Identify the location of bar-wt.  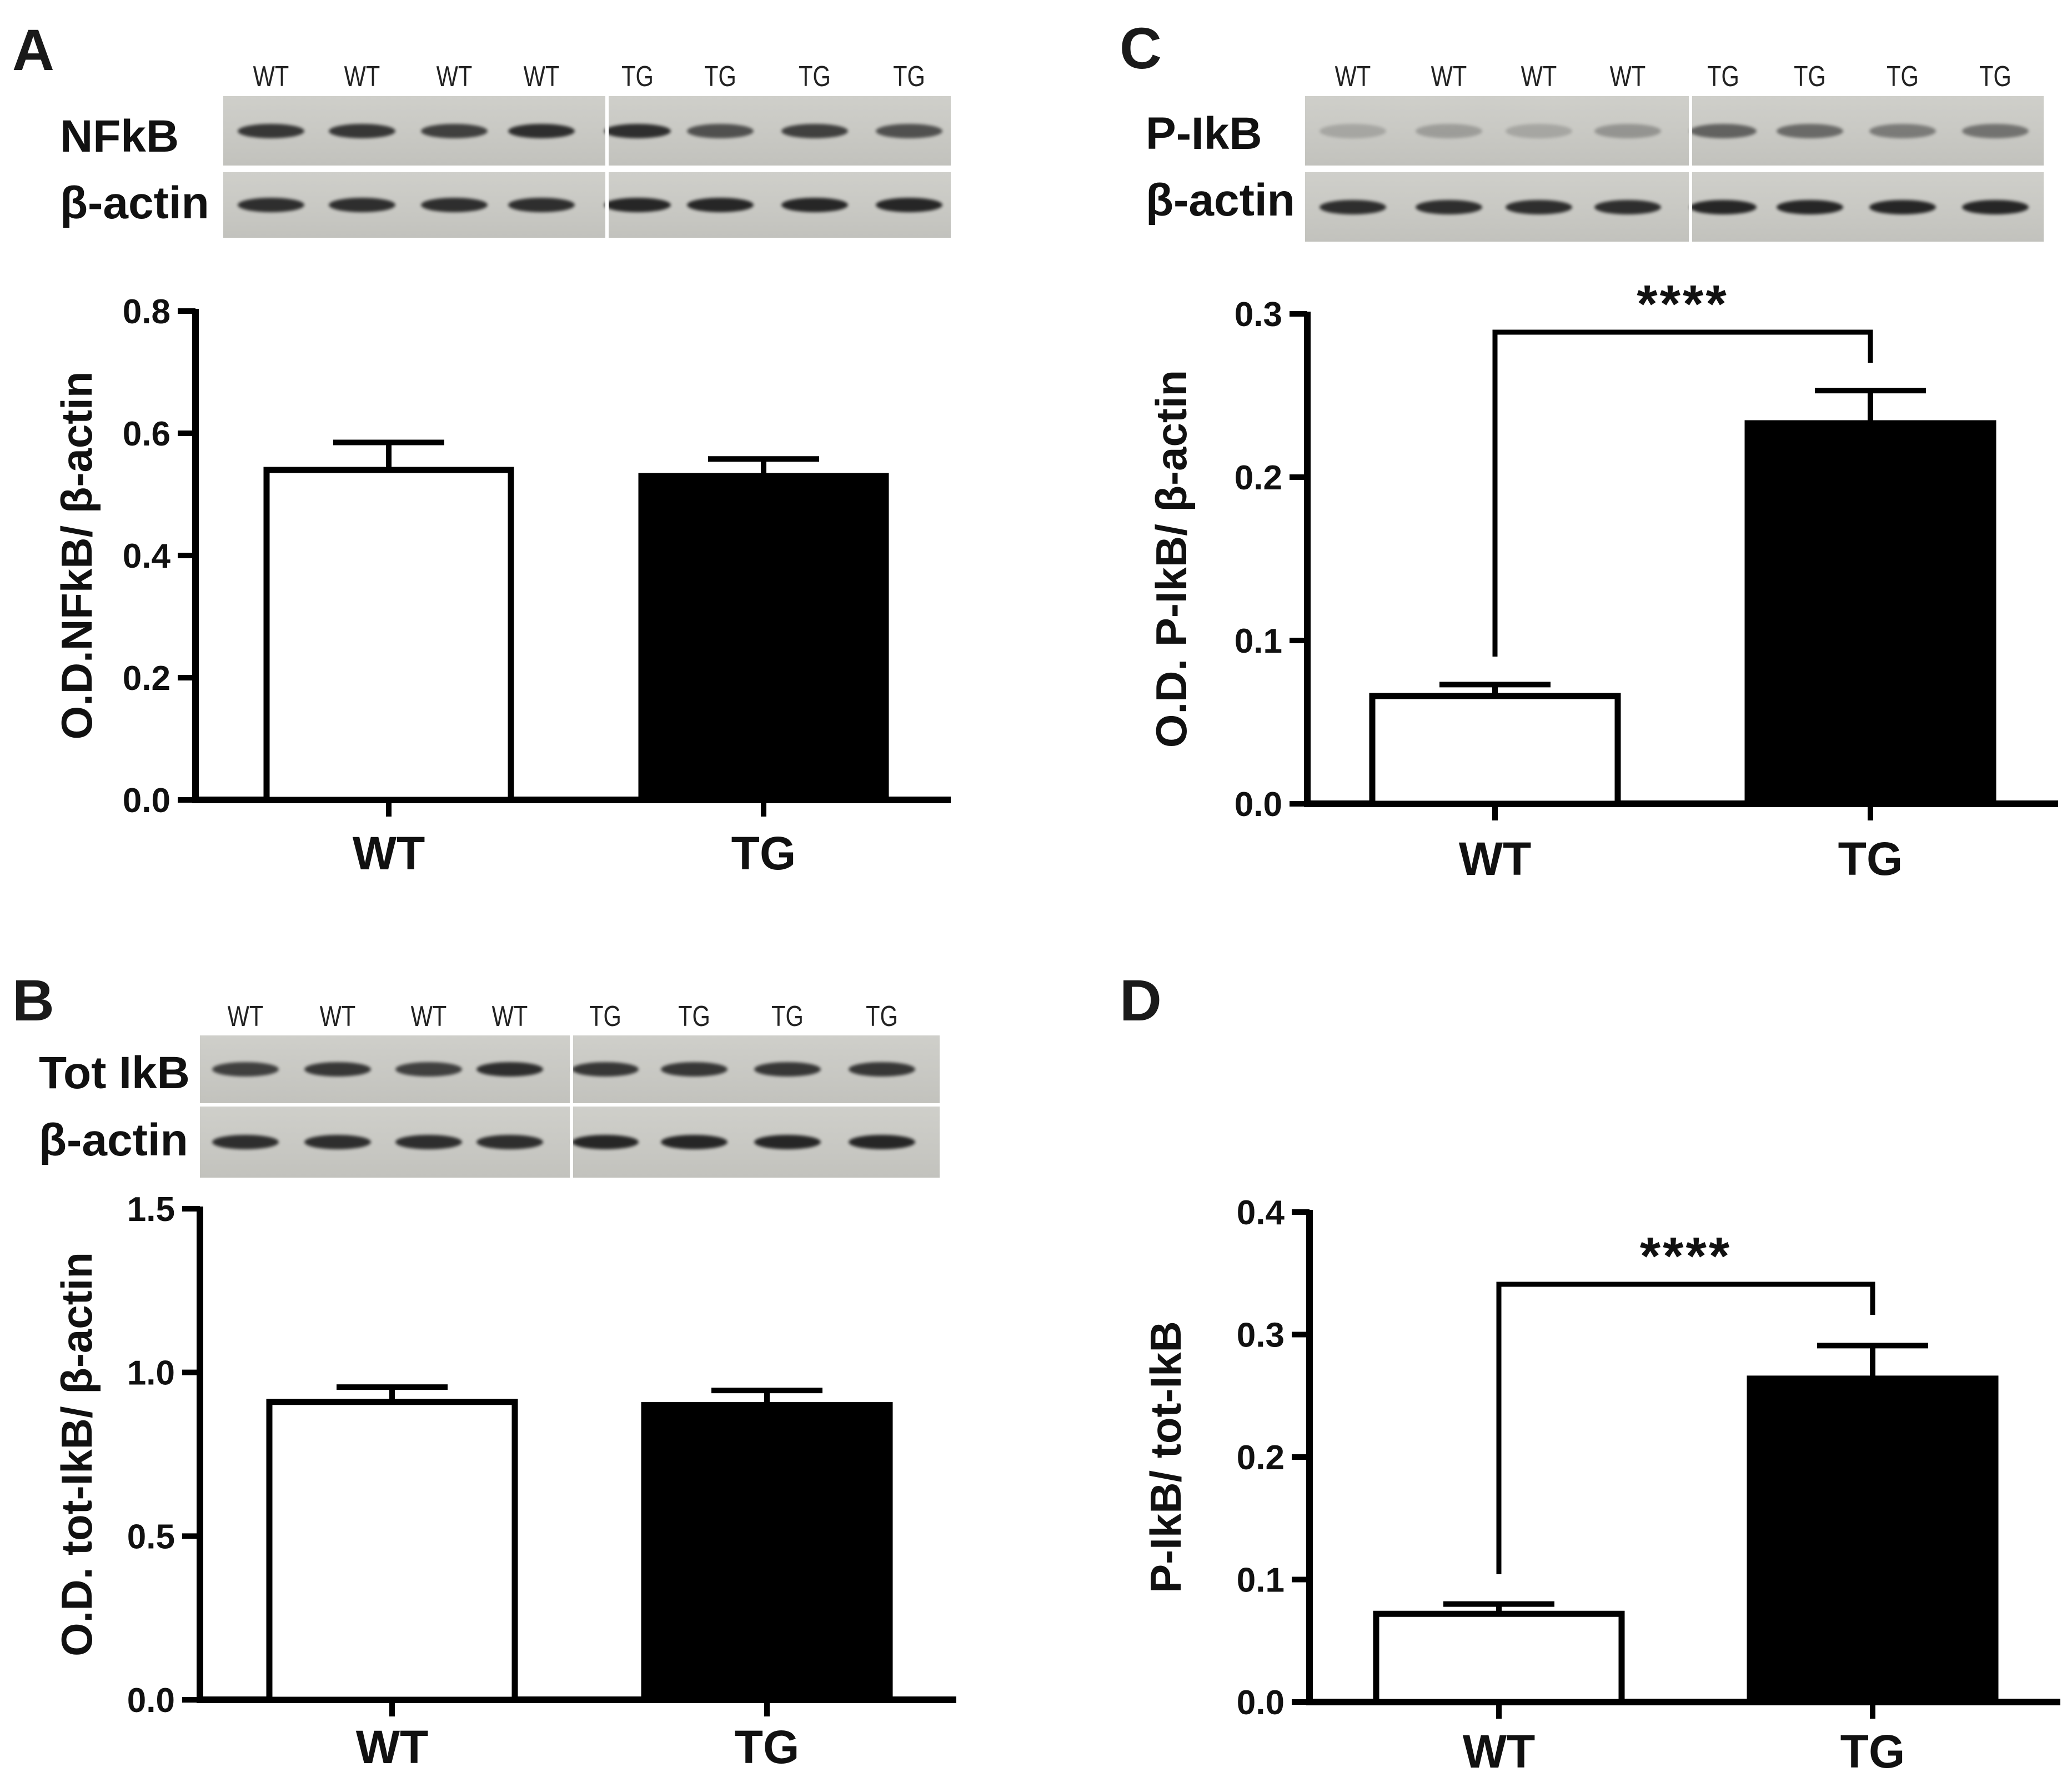
(1495, 750).